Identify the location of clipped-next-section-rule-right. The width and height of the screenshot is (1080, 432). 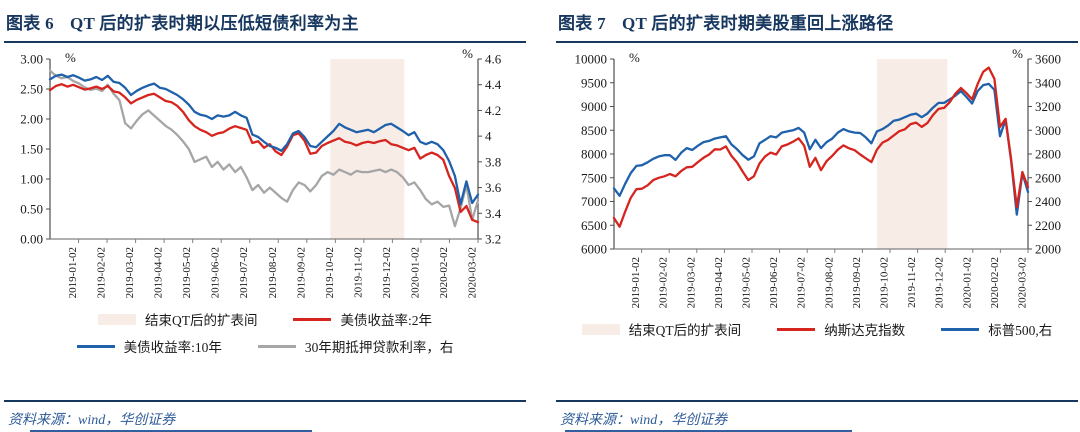
(708, 431).